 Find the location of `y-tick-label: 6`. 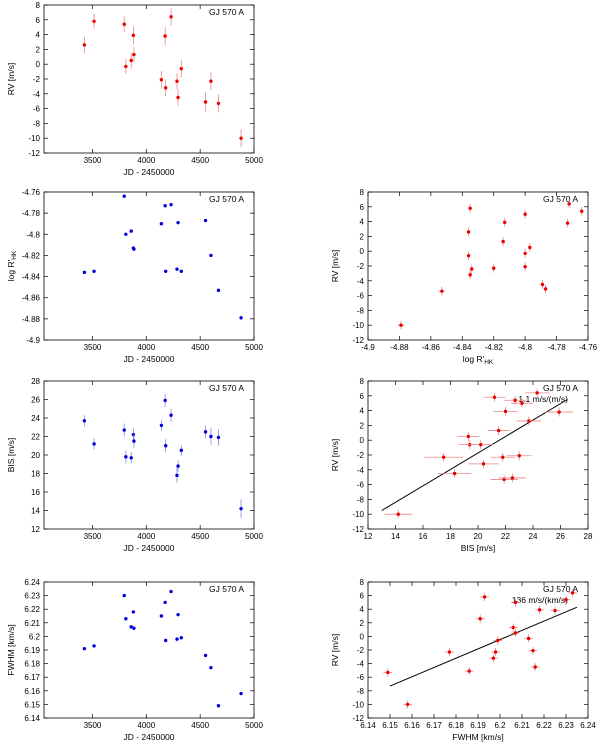

y-tick-label: 6 is located at coordinates (362, 207).